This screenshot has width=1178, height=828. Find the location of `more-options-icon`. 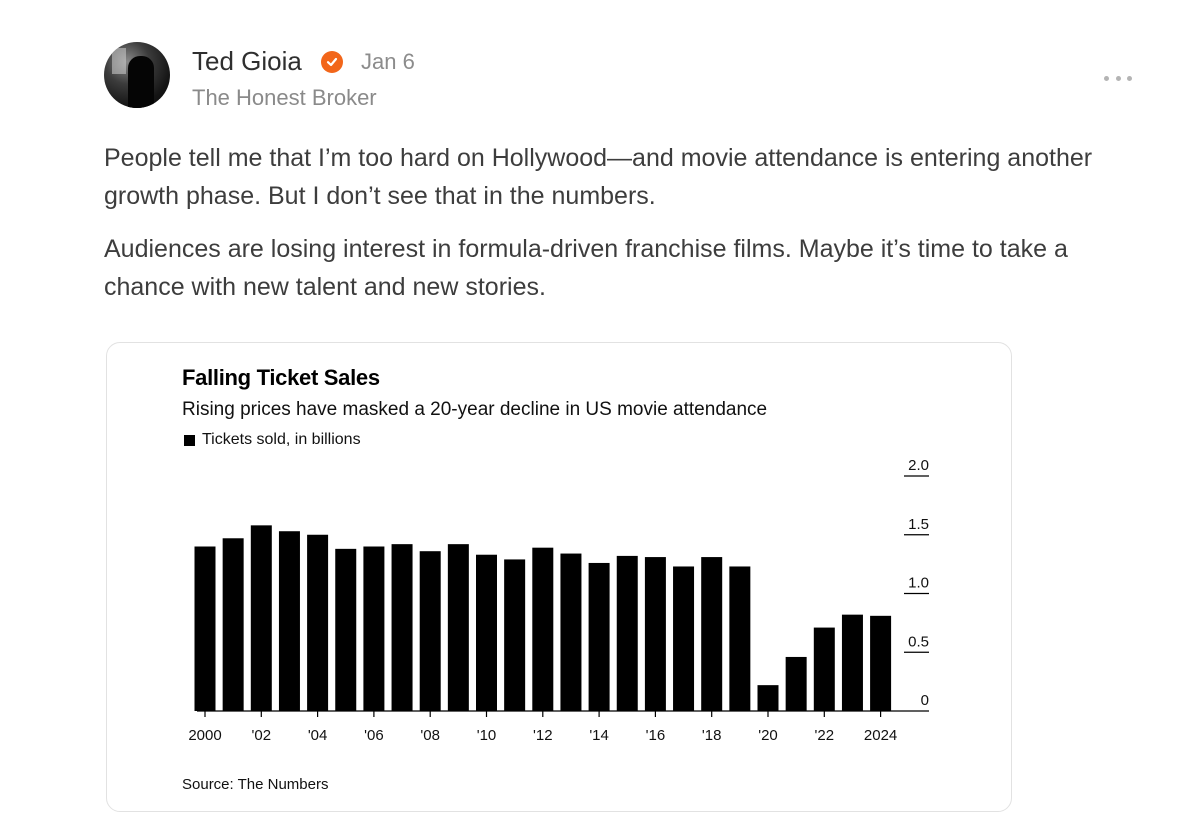

more-options-icon is located at coordinates (1118, 78).